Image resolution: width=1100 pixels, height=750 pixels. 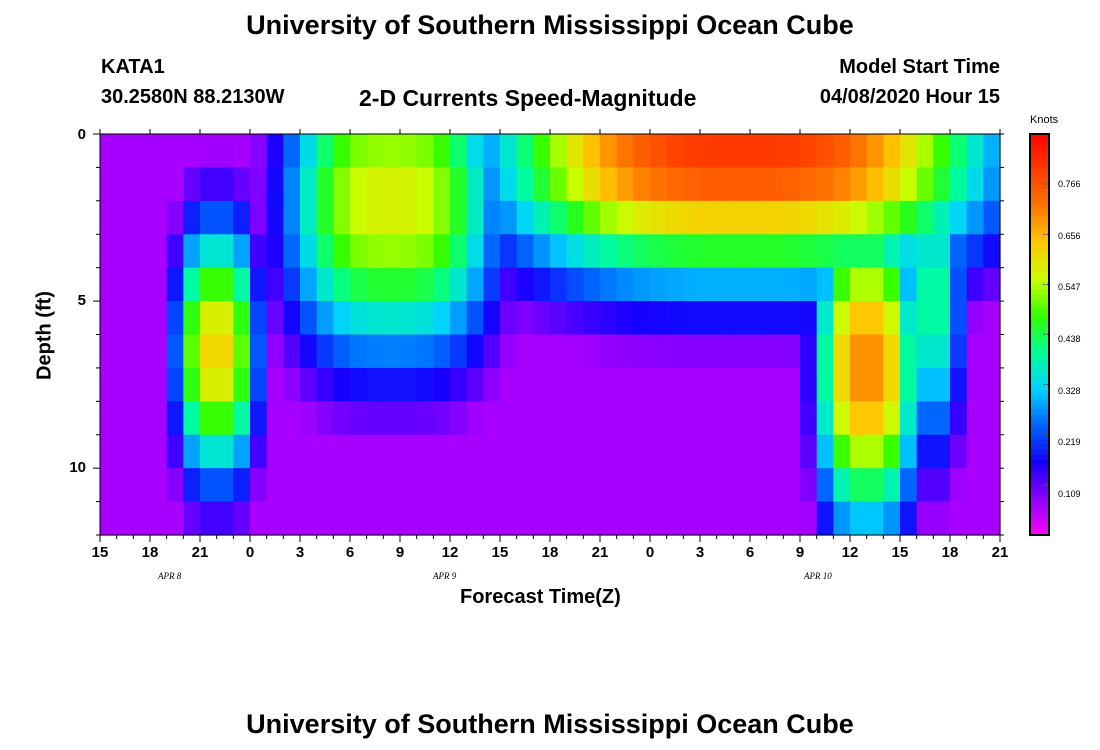 What do you see at coordinates (1069, 442) in the screenshot?
I see `colorbar-tick-label: 0.219` at bounding box center [1069, 442].